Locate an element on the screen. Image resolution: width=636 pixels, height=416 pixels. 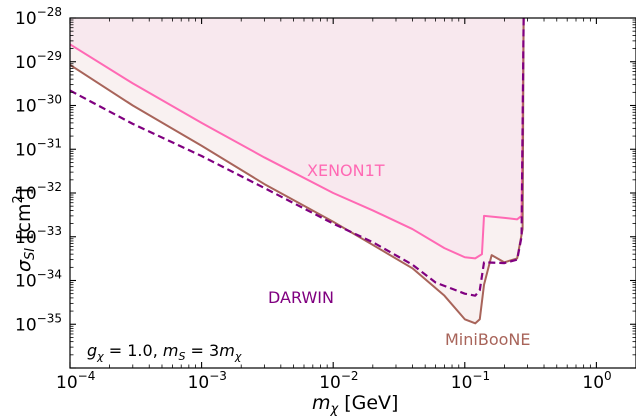
x-tick-label: 10⁻⁴ is located at coordinates (75, 381).